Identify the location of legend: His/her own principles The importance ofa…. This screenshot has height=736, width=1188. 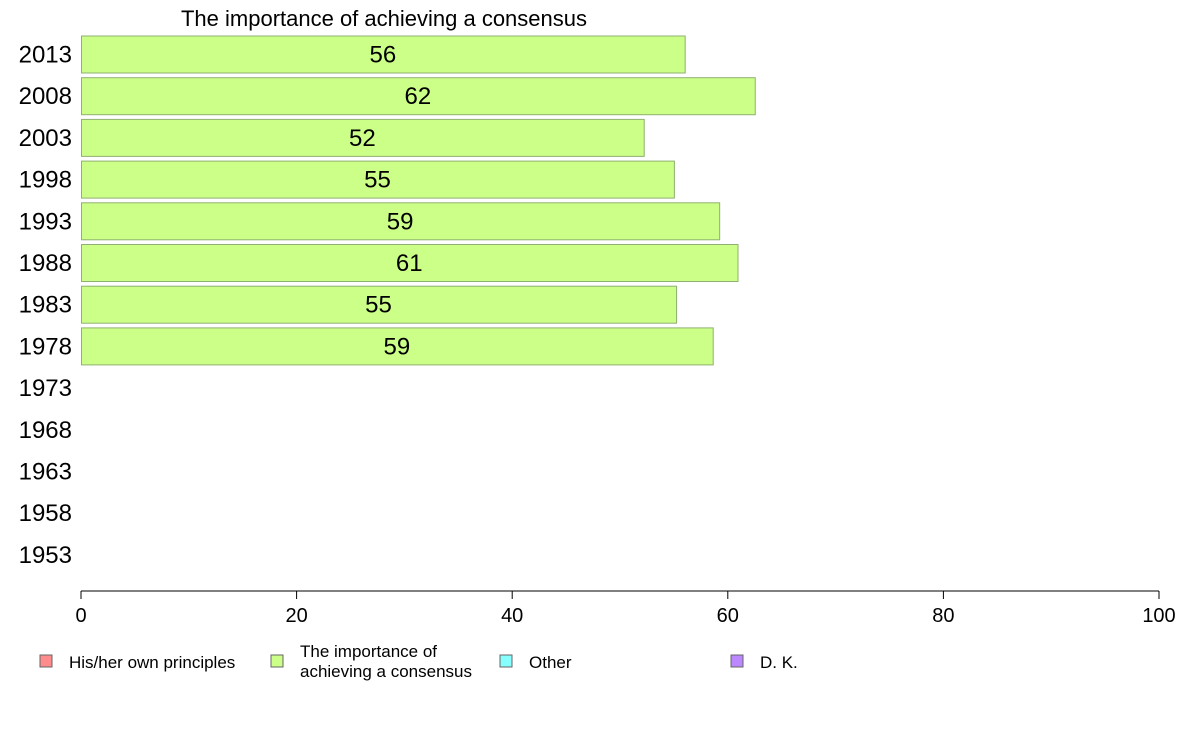
(418, 661).